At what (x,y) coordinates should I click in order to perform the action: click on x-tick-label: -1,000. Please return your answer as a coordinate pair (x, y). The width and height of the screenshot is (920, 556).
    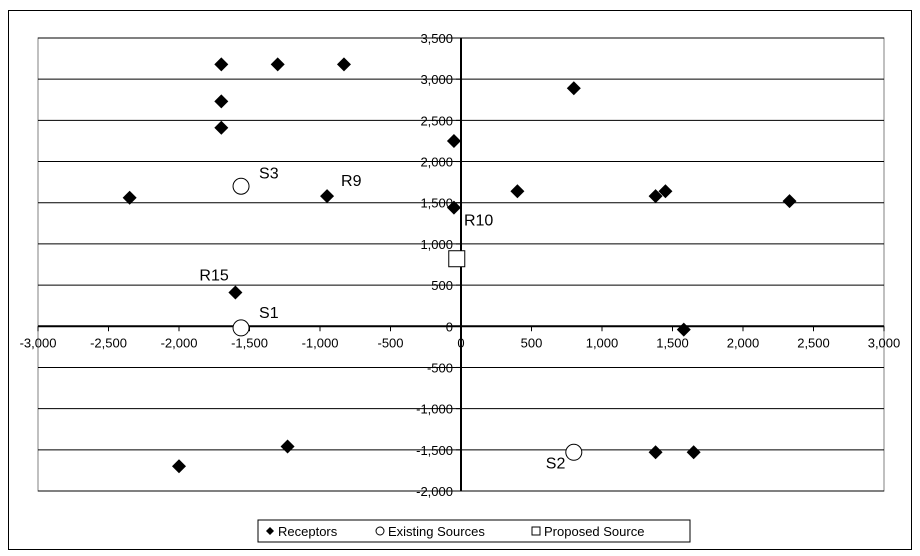
    Looking at the image, I should click on (320, 342).